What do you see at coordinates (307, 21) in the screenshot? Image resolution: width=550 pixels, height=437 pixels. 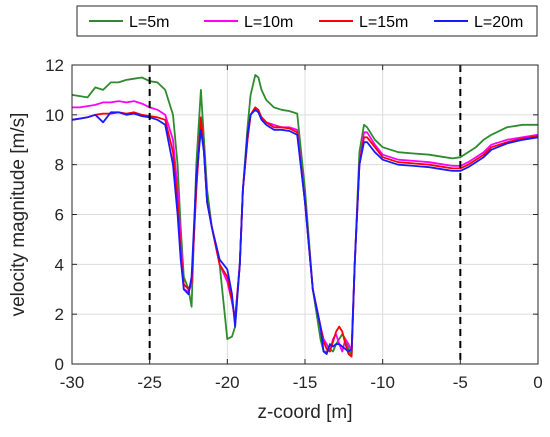 I see `legend: L=5m L=10m L=15m L=20m` at bounding box center [307, 21].